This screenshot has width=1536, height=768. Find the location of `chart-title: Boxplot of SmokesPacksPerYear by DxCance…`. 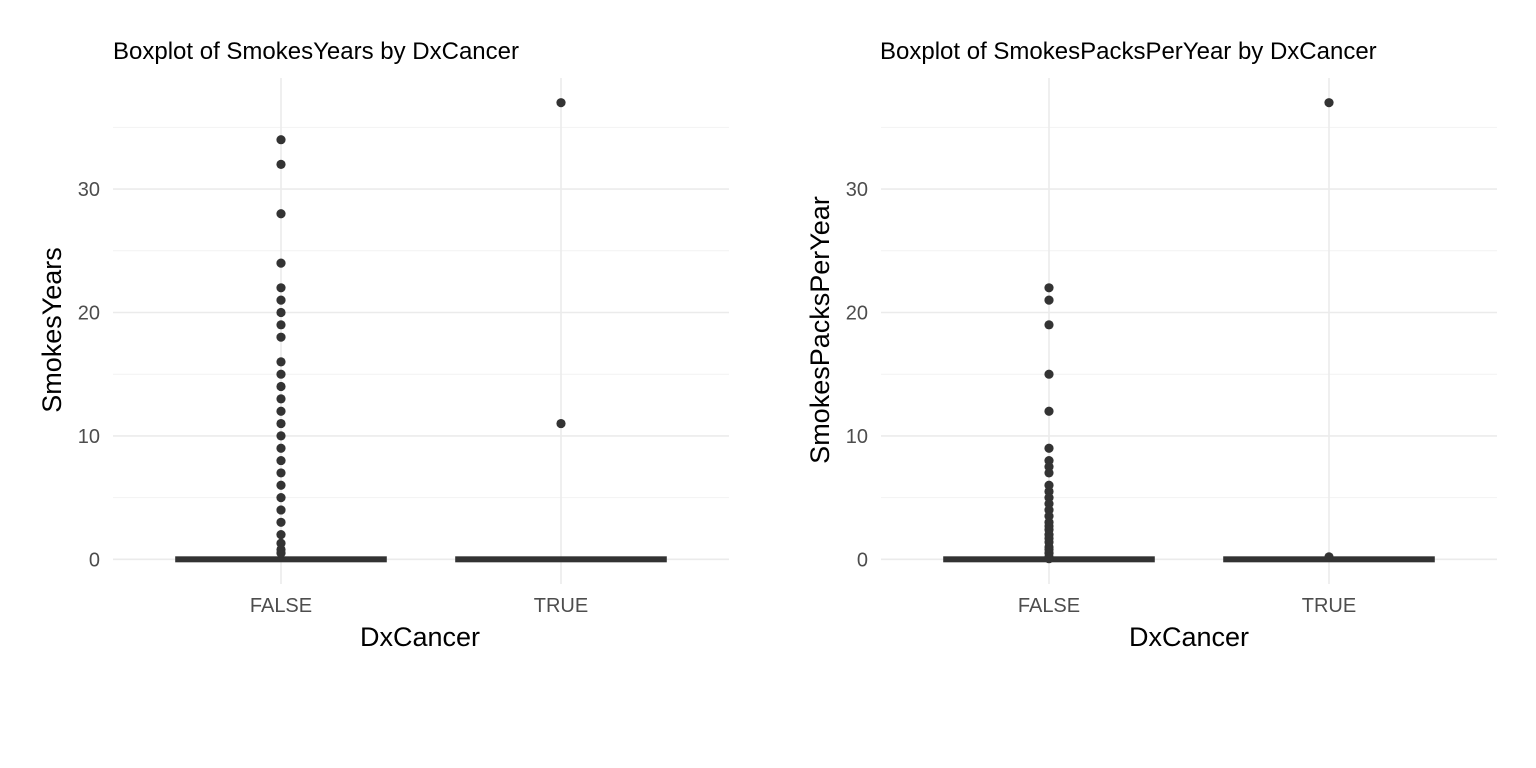

chart-title: Boxplot of SmokesPacksPerYear by DxCance… is located at coordinates (1128, 51).